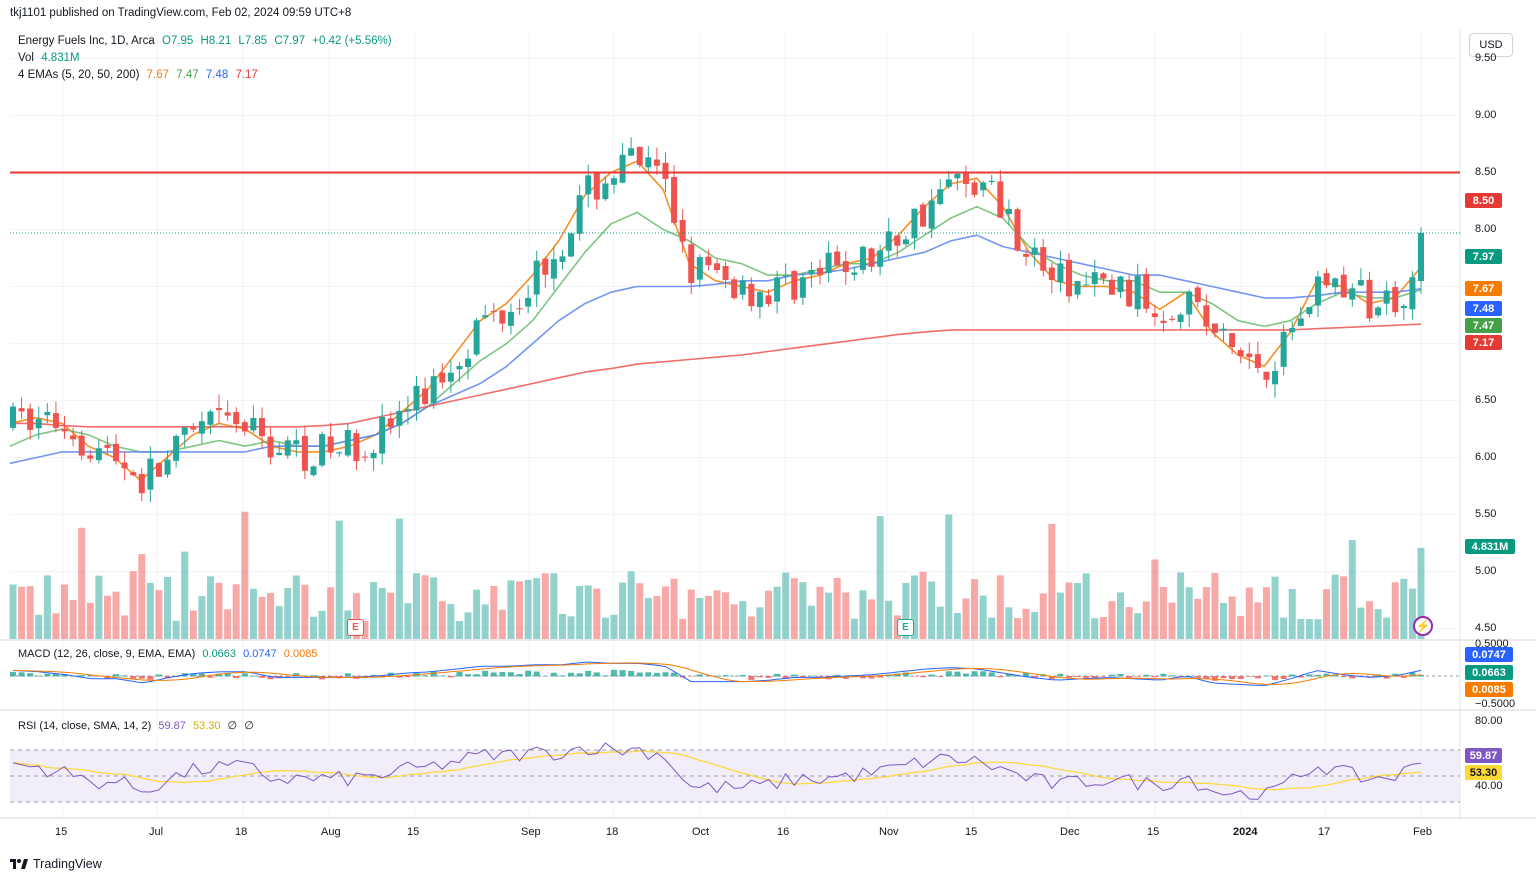  What do you see at coordinates (1486, 228) in the screenshot?
I see `price-axis-label: 8.00` at bounding box center [1486, 228].